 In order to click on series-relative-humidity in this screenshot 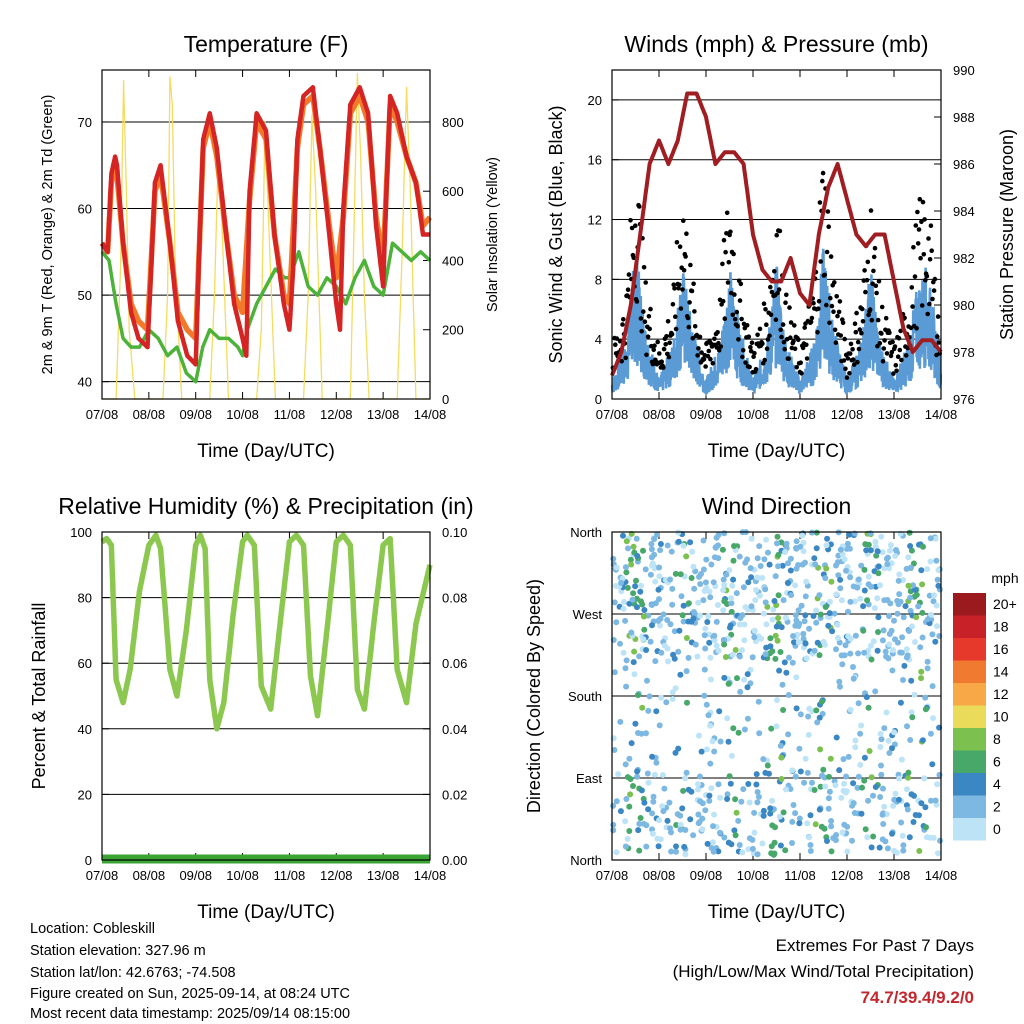, I will do `click(266, 632)`.